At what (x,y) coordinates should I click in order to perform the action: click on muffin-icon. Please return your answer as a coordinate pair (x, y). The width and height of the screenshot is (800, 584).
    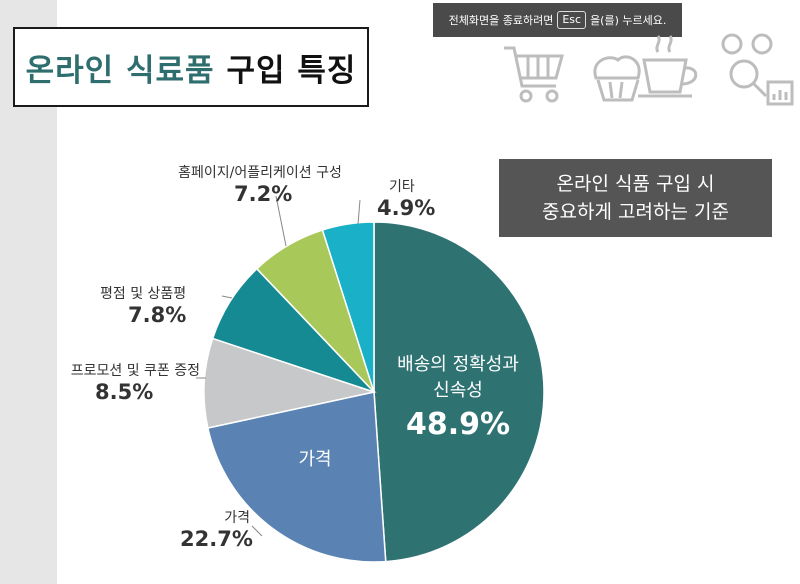
    Looking at the image, I should click on (617, 78).